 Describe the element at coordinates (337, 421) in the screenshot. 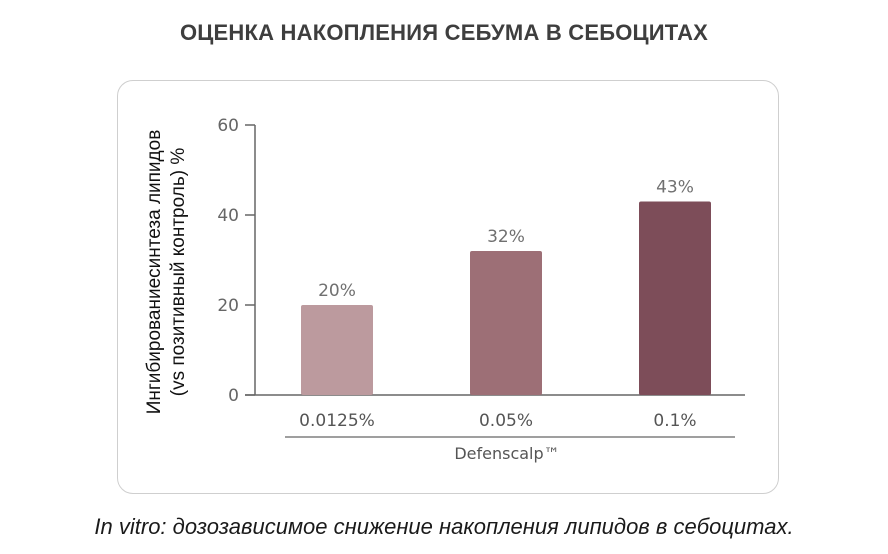

I see `x-category-label: 0.0125%` at that location.